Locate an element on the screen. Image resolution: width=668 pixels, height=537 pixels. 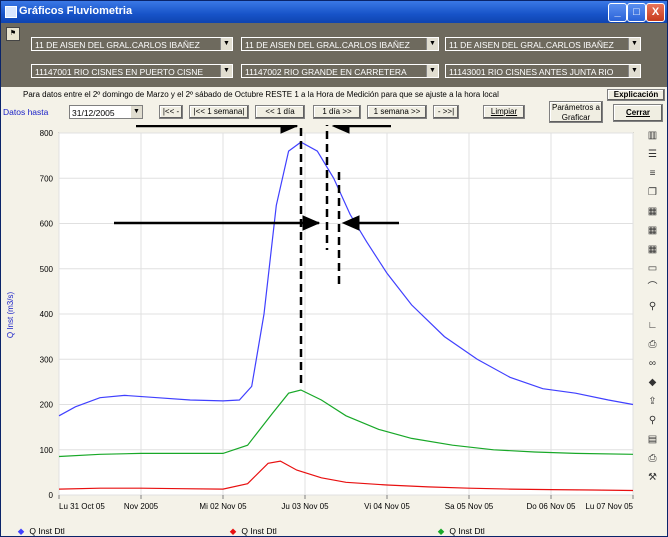
stack-icon: ≡ is located at coordinates (652, 173).